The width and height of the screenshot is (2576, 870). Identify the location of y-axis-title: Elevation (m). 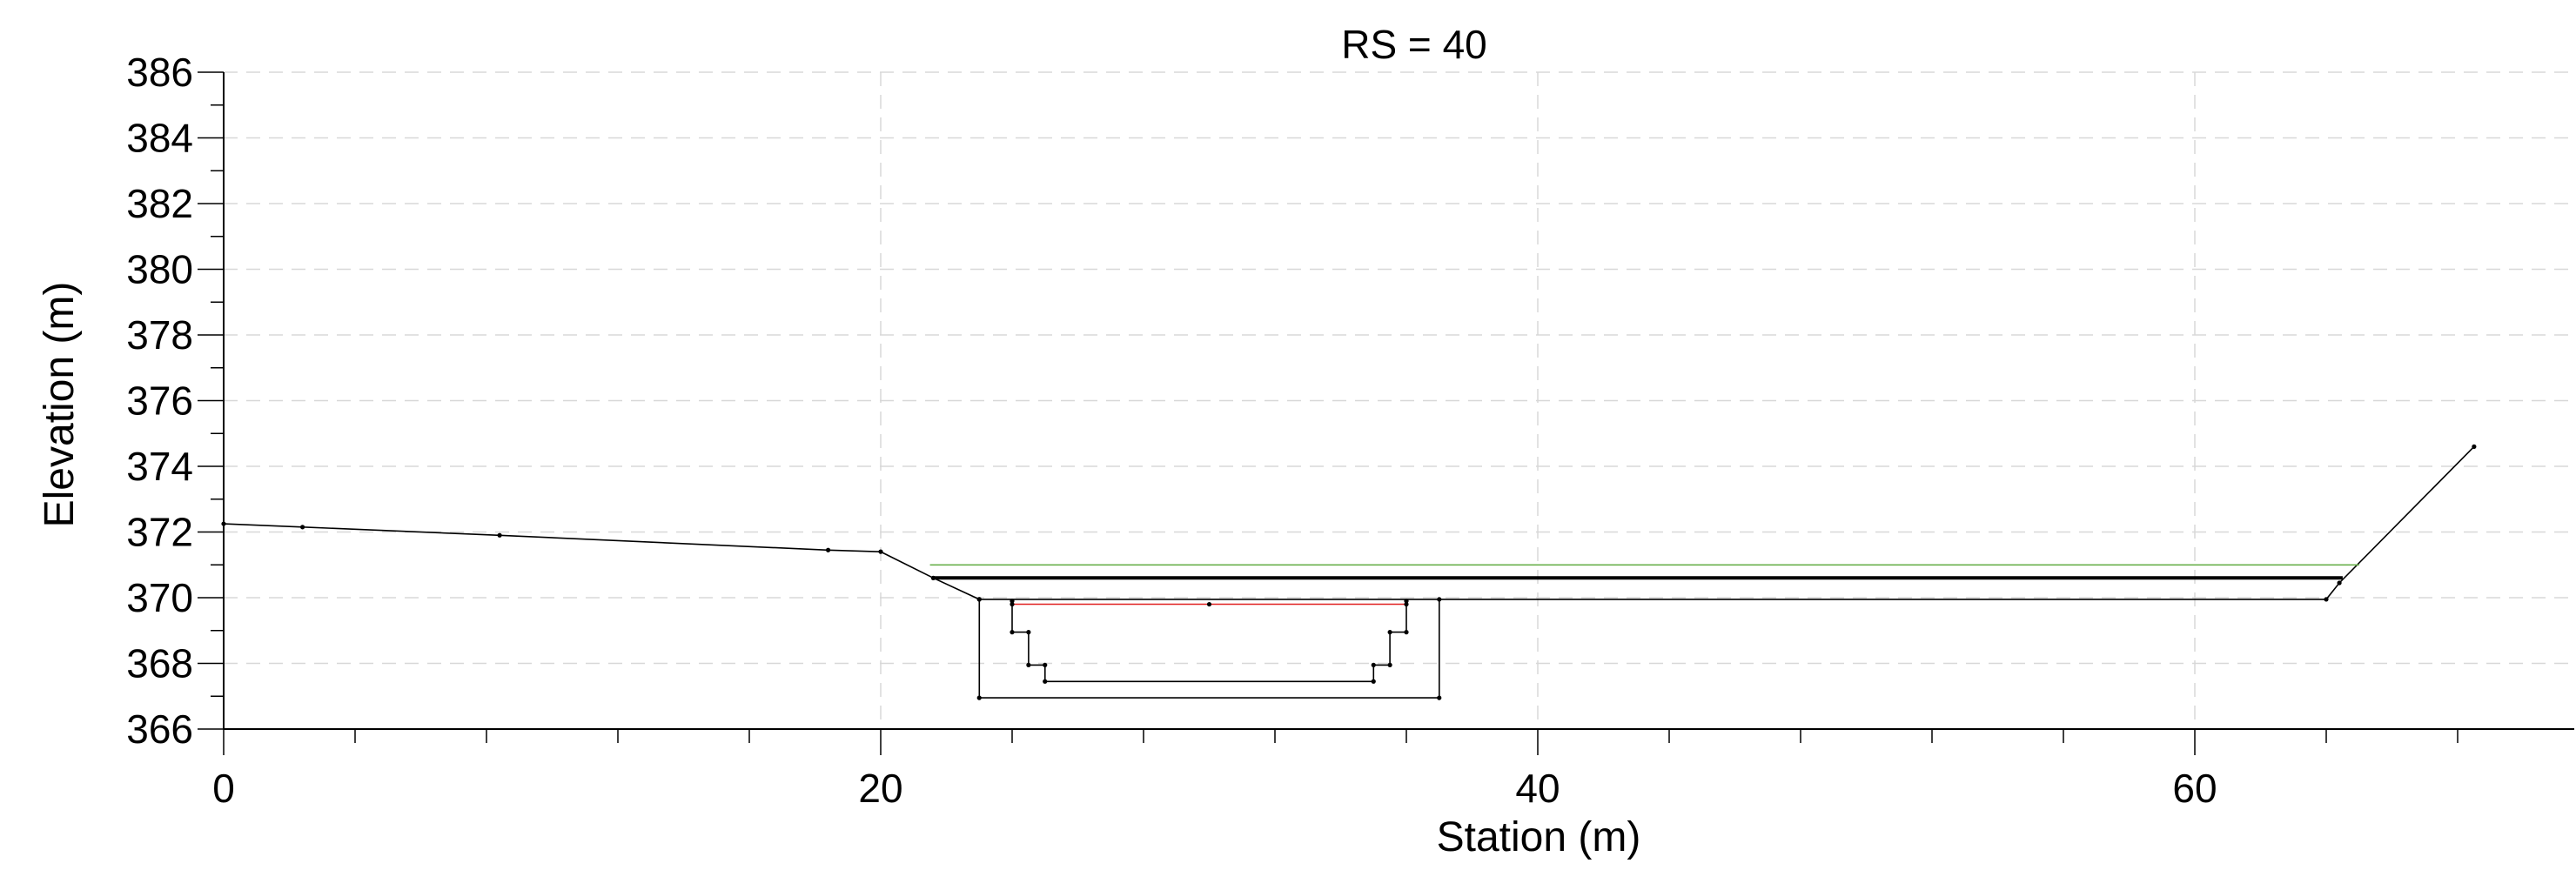
(60, 405).